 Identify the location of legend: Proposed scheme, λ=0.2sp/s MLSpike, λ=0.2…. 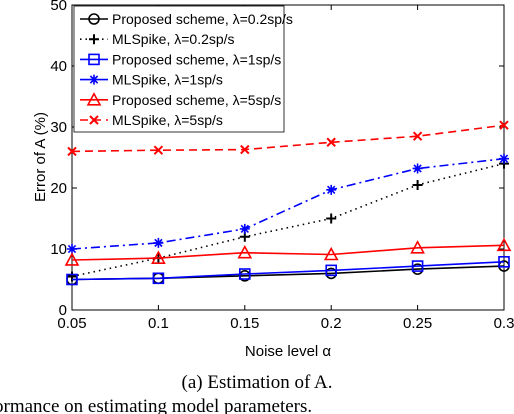
(183, 69).